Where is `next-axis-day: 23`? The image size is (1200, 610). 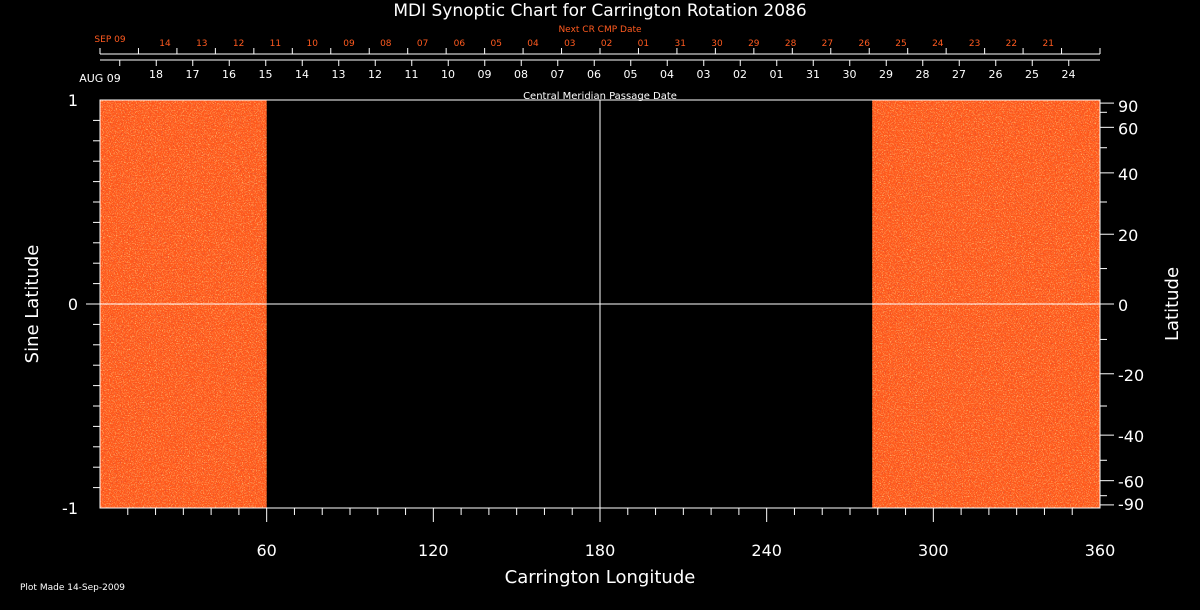 next-axis-day: 23 is located at coordinates (974, 44).